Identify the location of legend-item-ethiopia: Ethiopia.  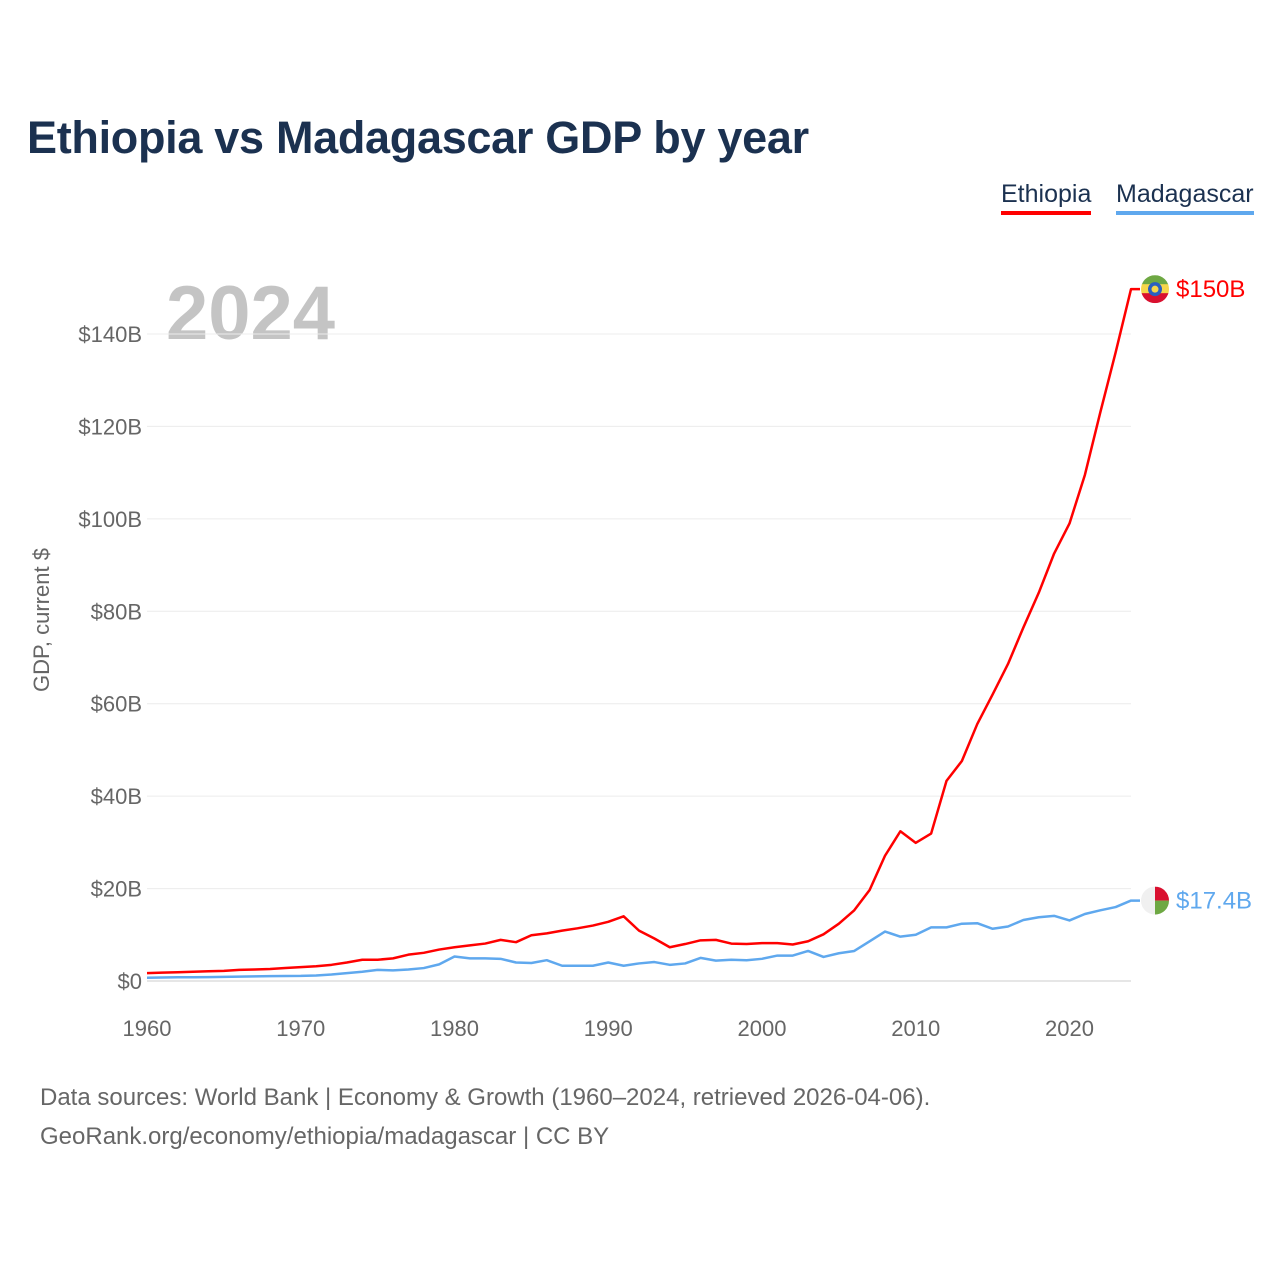
(1046, 197).